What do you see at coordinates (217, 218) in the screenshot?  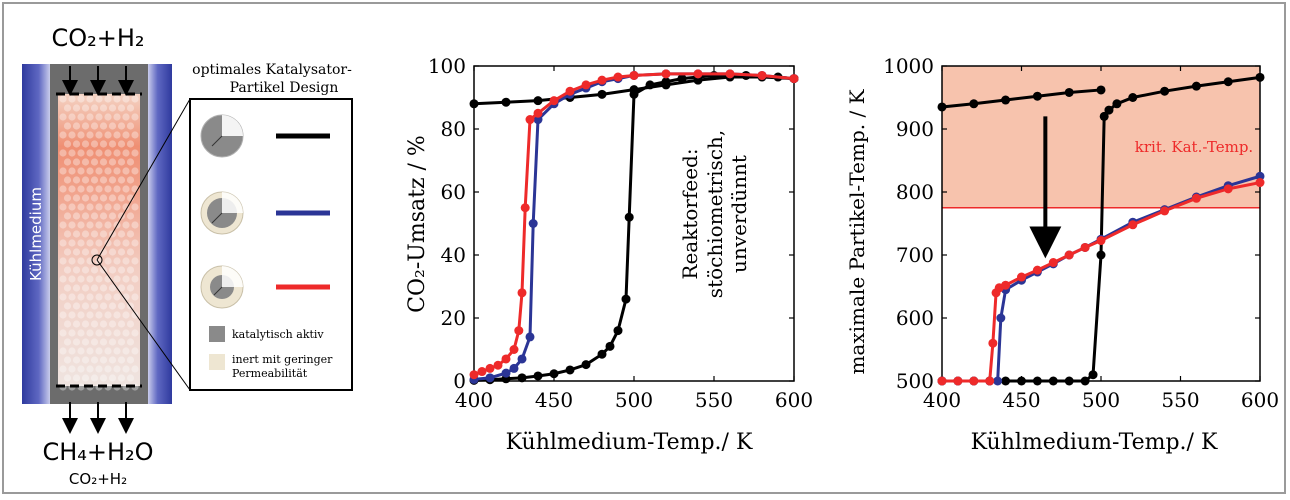 I see `particle-radius-mark` at bounding box center [217, 218].